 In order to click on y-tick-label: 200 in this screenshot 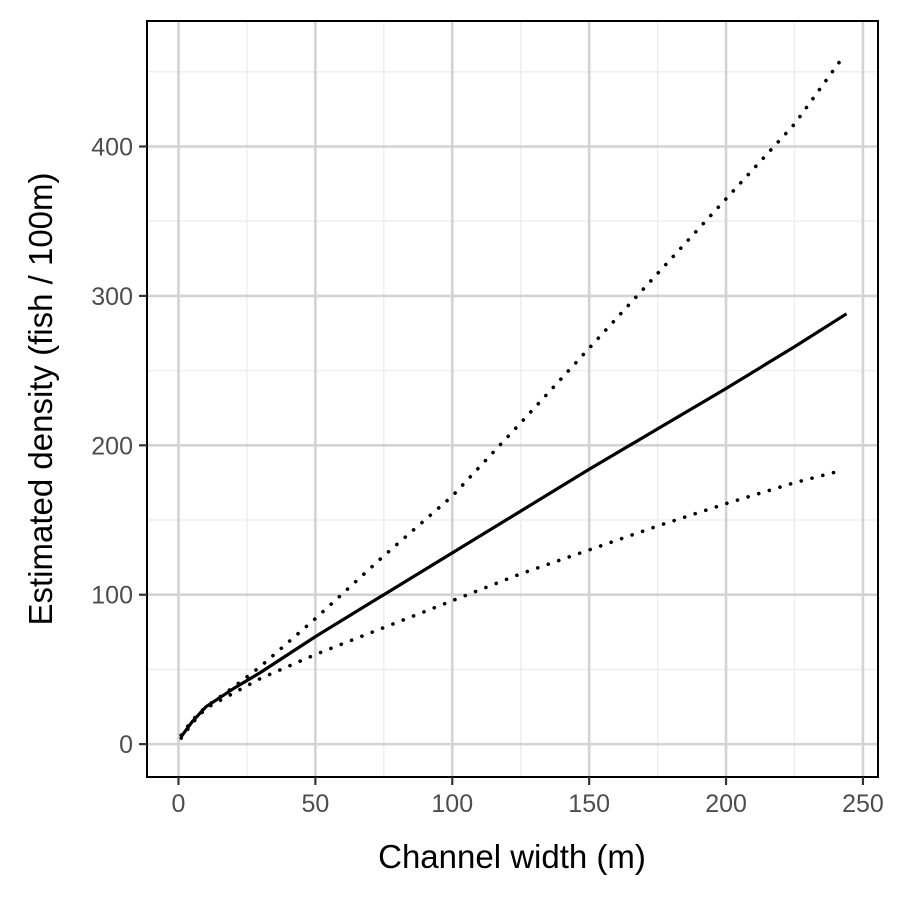, I will do `click(112, 446)`.